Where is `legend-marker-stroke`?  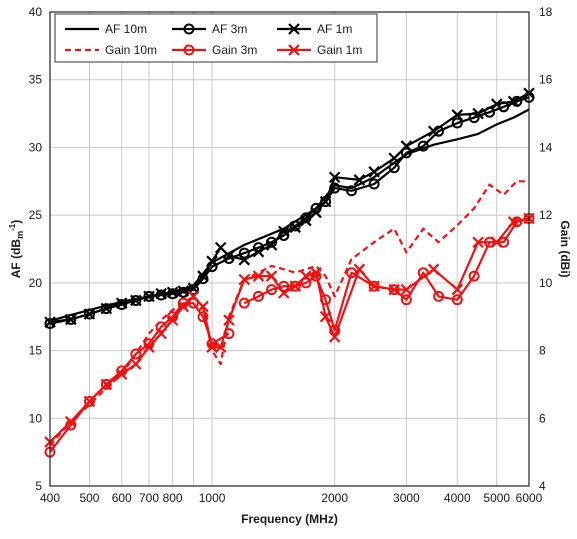
legend-marker-stroke is located at coordinates (294, 29).